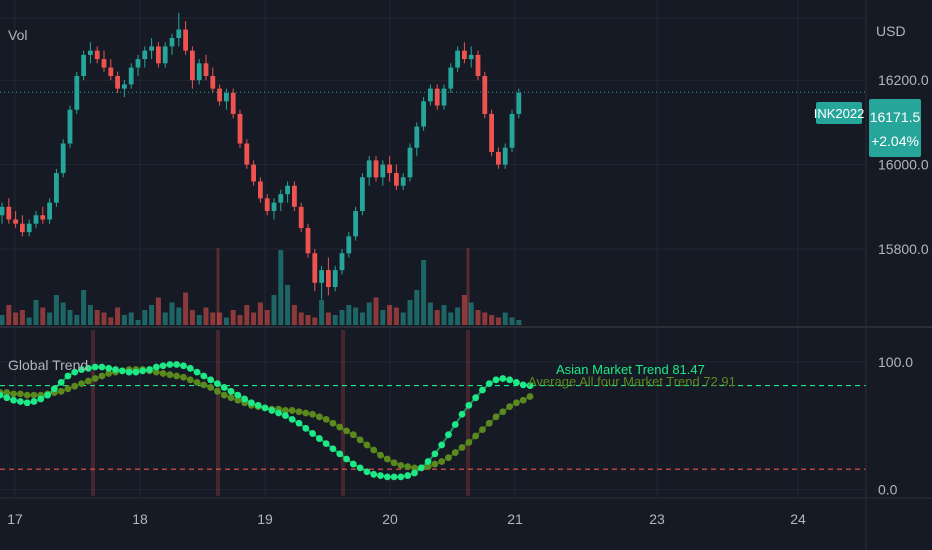 The width and height of the screenshot is (932, 550). What do you see at coordinates (895, 362) in the screenshot?
I see `trend-tick-label: 100.0` at bounding box center [895, 362].